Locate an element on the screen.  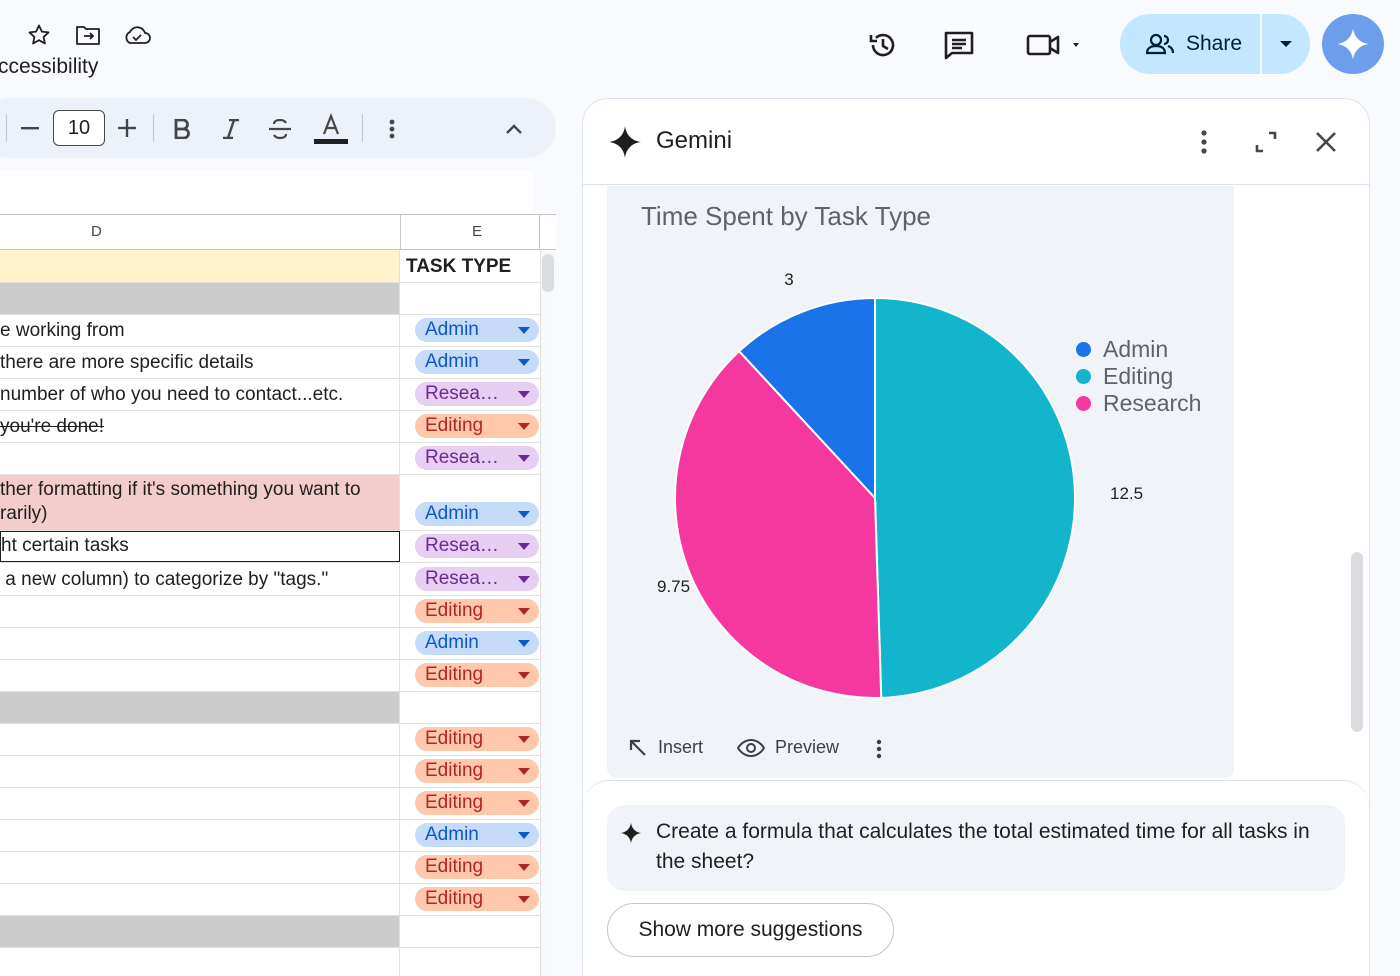
pie-slice-editing is located at coordinates (975, 497).